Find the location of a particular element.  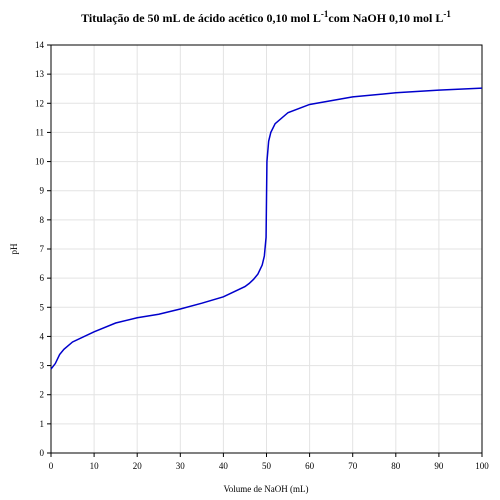

x-tick-label: 60 is located at coordinates (310, 466).